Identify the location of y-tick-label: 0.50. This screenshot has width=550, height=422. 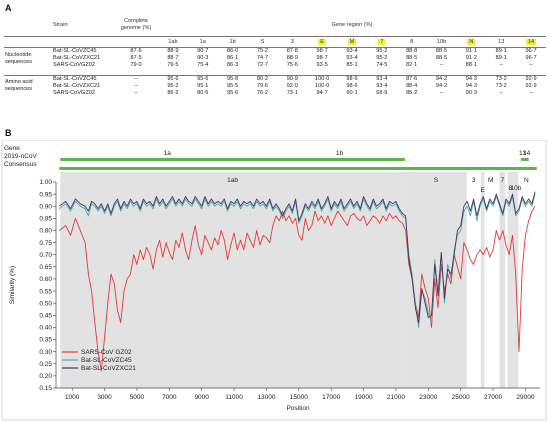
(45, 303).